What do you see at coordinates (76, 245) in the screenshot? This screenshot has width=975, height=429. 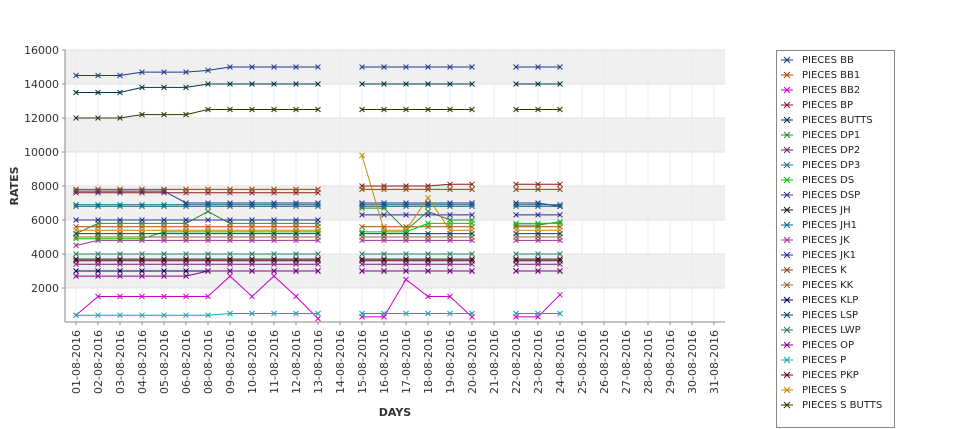 I see `data-point-pieces-jk` at bounding box center [76, 245].